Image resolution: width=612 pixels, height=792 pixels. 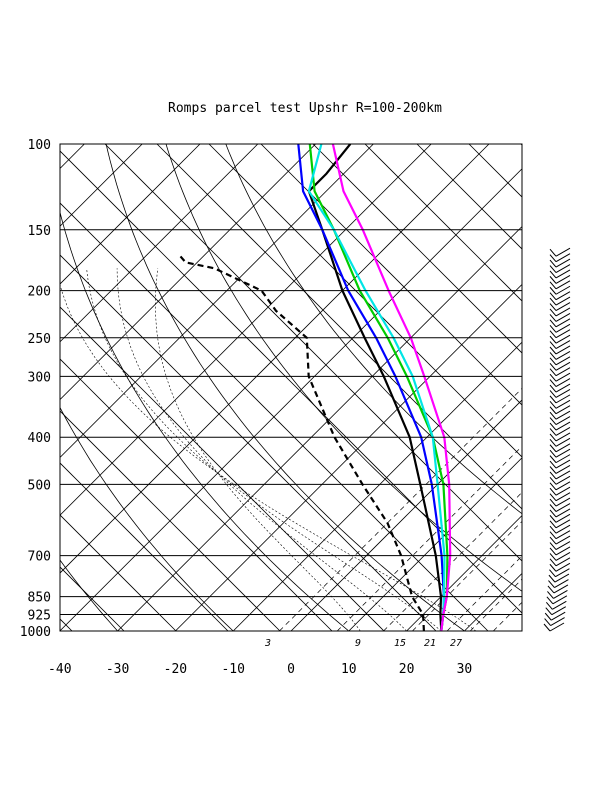 What do you see at coordinates (39, 339) in the screenshot?
I see `pressure-tick-label: 250` at bounding box center [39, 339].